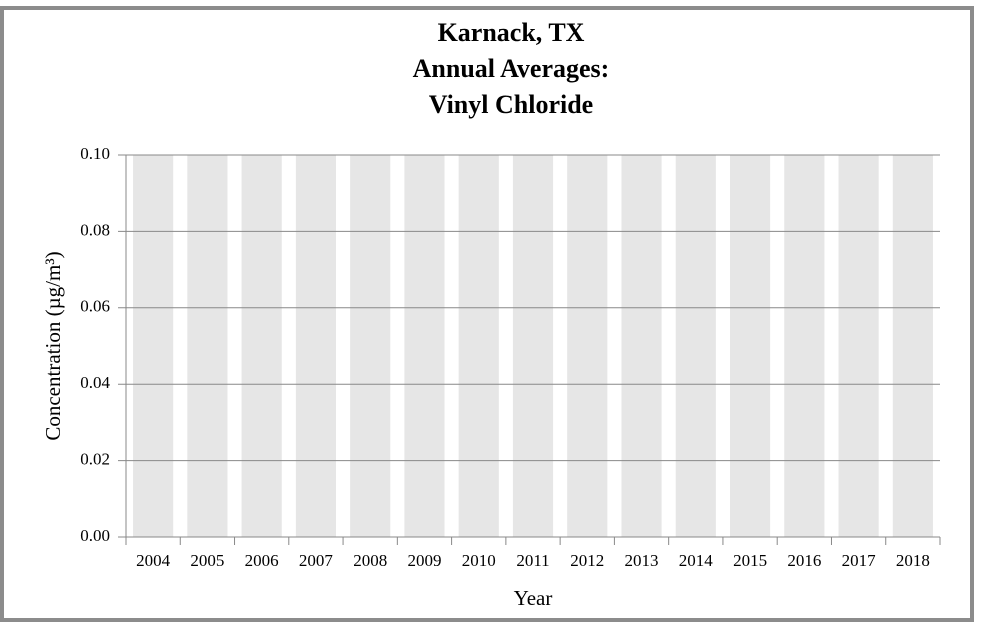  What do you see at coordinates (511, 68) in the screenshot?
I see `chart-title: Annual Averages:` at bounding box center [511, 68].